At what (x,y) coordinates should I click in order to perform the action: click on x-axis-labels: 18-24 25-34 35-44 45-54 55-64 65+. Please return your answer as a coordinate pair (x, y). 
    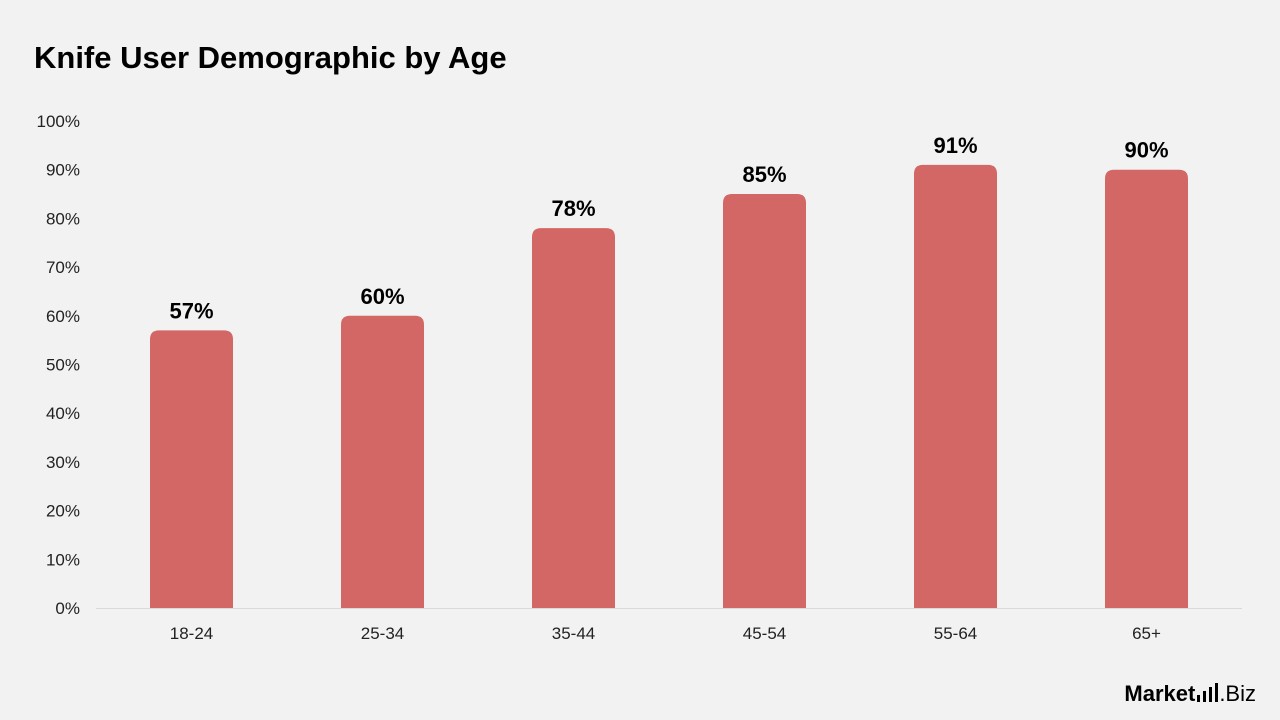
    Looking at the image, I should click on (665, 633).